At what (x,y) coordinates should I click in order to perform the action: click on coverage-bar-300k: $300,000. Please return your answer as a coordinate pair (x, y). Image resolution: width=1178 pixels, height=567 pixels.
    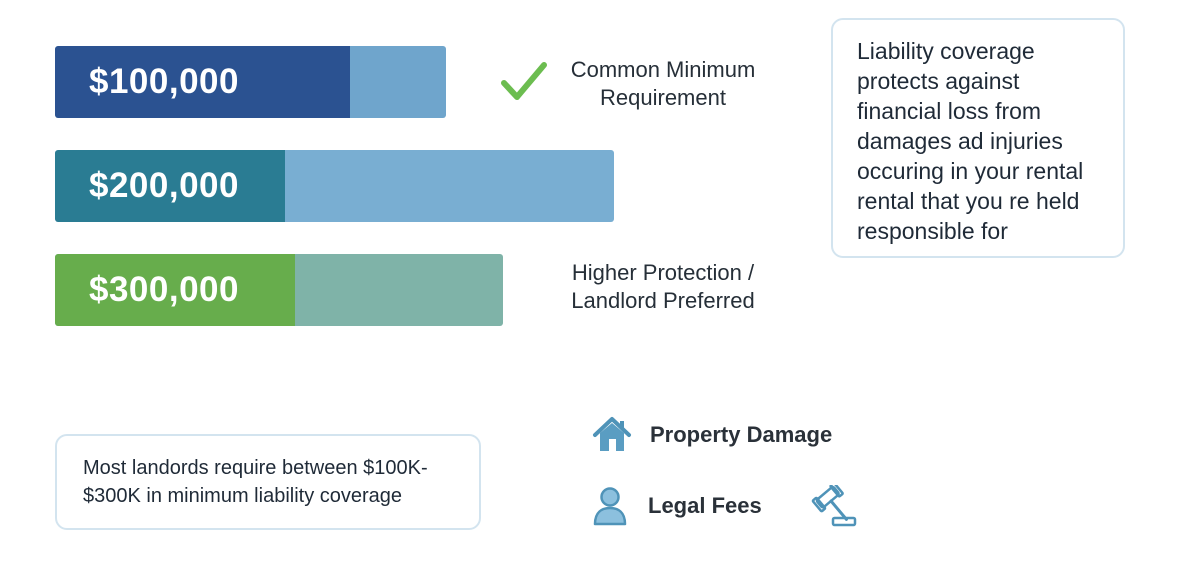
    Looking at the image, I should click on (279, 290).